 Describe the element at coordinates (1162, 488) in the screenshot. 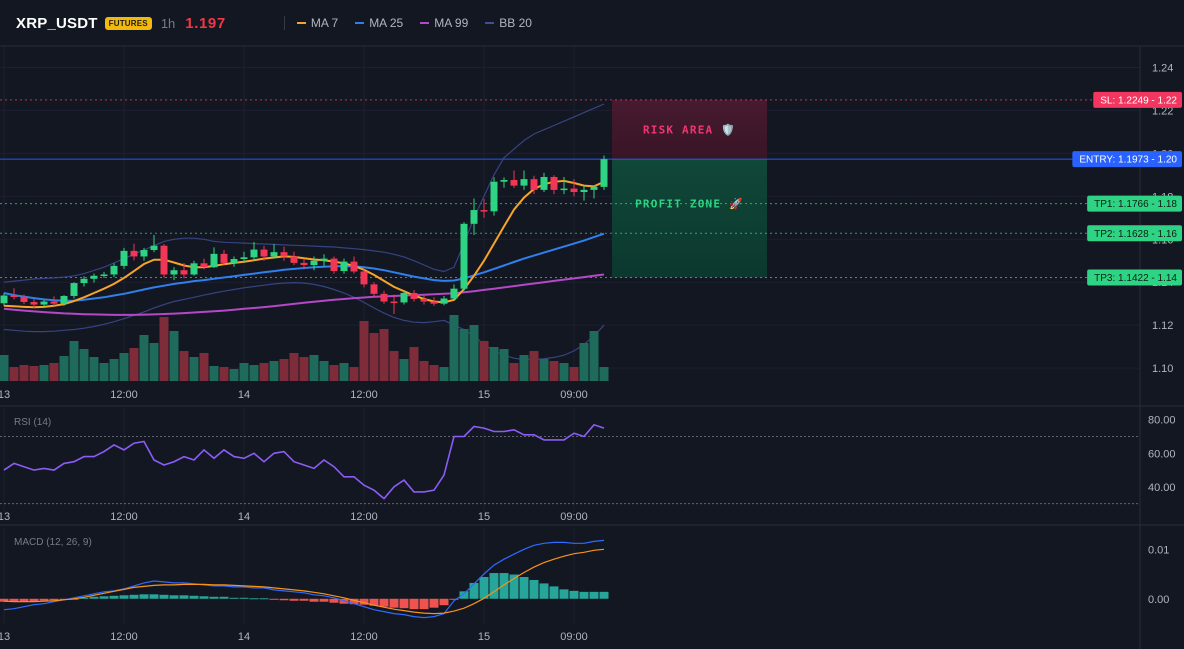

I see `rsi-tick-label: 40.00` at that location.